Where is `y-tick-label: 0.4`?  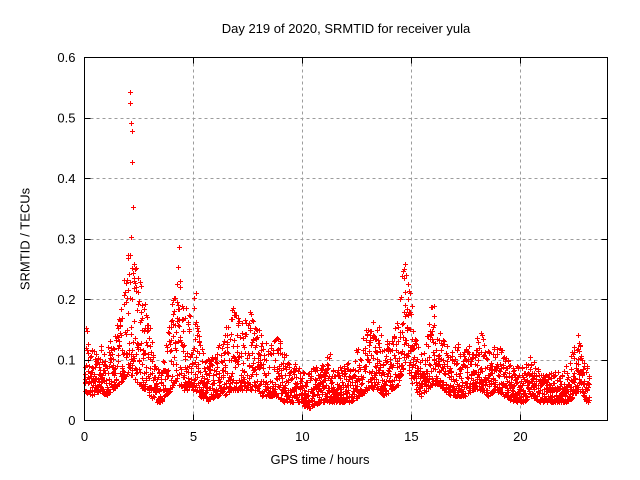
y-tick-label: 0.4 is located at coordinates (66, 178).